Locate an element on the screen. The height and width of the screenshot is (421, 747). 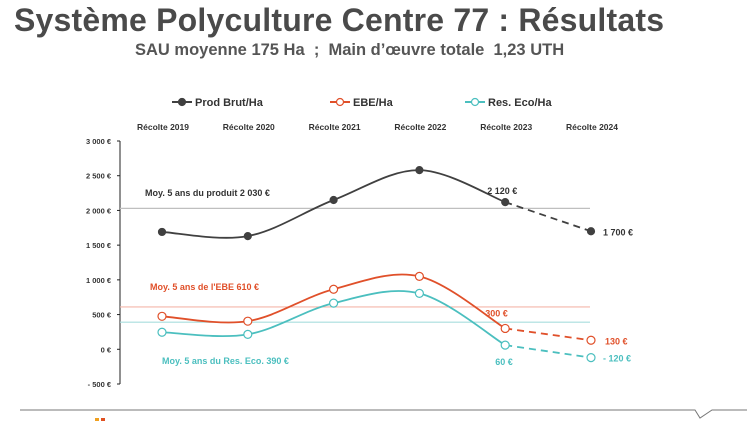
x-category-label: Récolte 2020 is located at coordinates (249, 127).